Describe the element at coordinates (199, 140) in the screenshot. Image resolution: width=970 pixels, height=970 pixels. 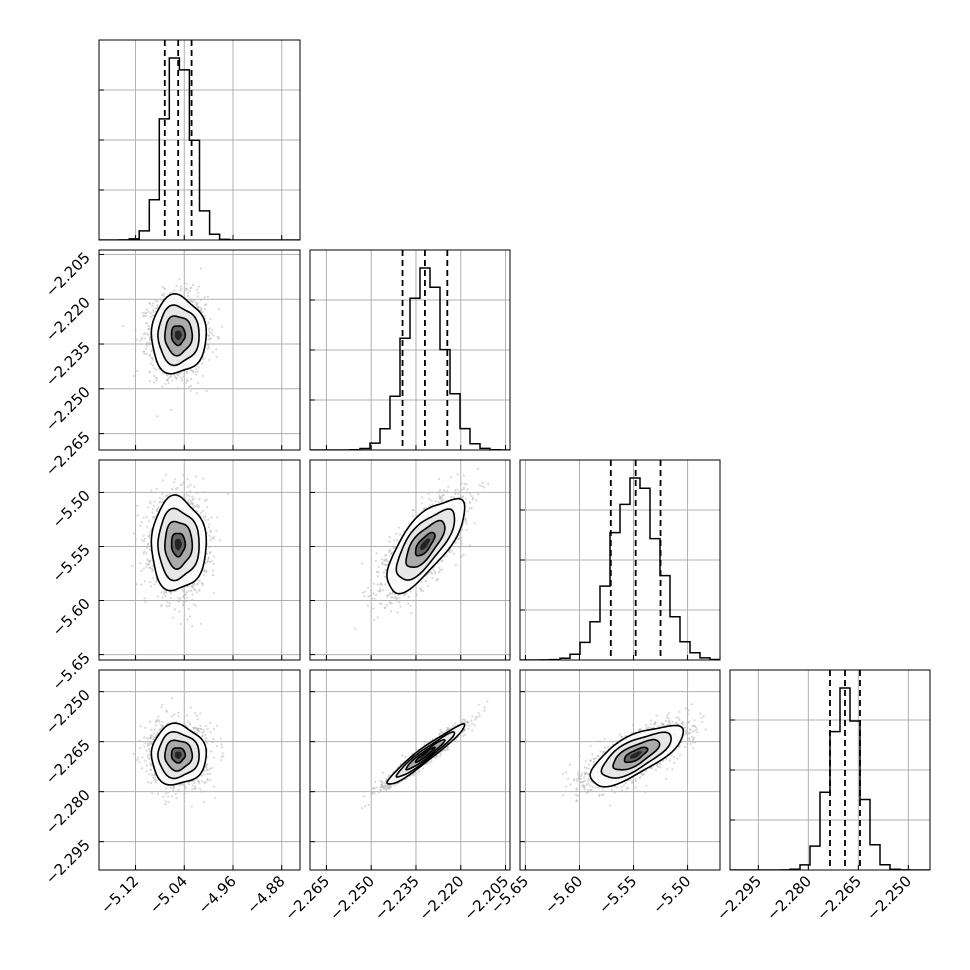
I see `axis-frame` at that location.